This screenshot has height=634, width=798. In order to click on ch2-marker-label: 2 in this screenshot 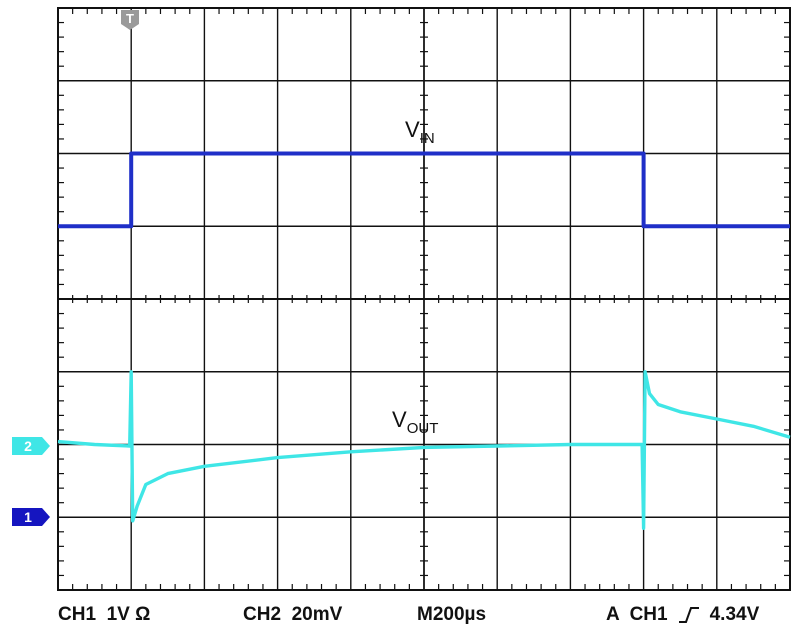, I will do `click(28, 446)`.